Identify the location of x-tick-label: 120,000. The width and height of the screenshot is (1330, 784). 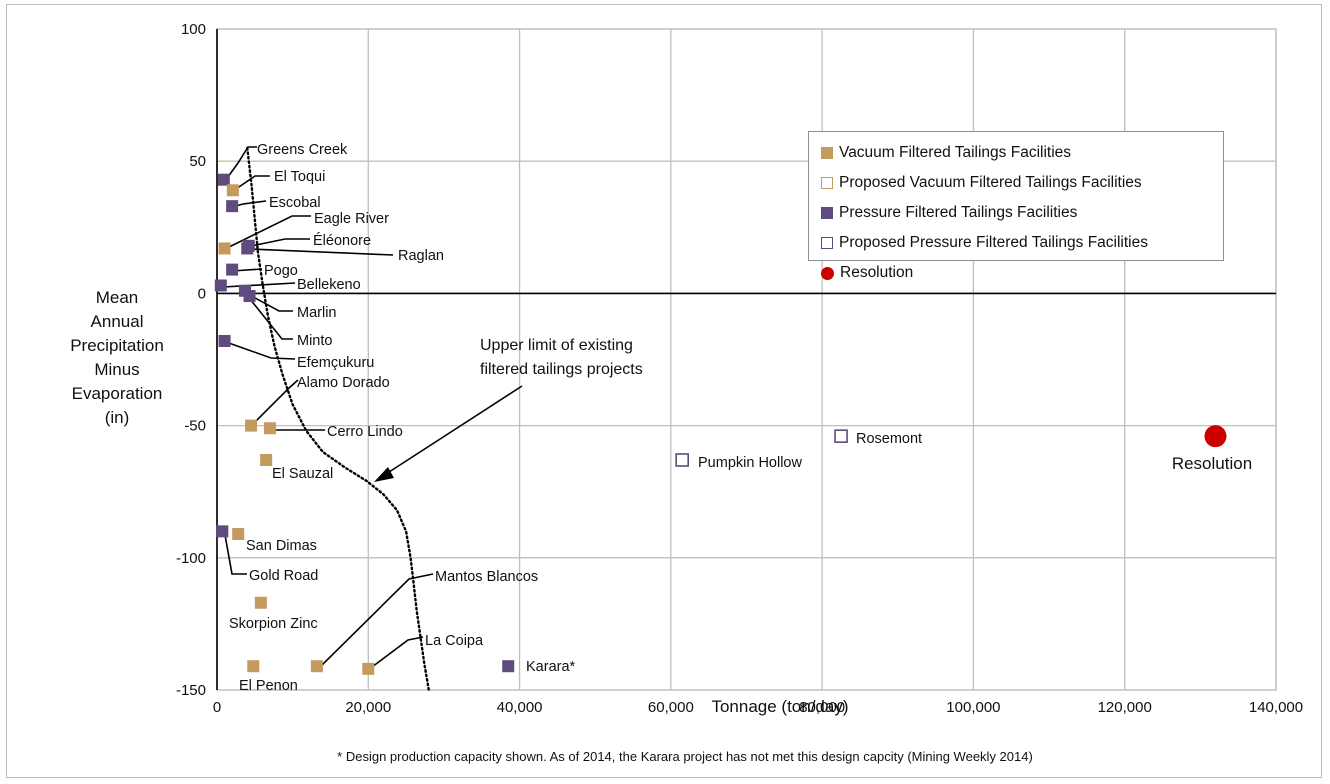
(1125, 707).